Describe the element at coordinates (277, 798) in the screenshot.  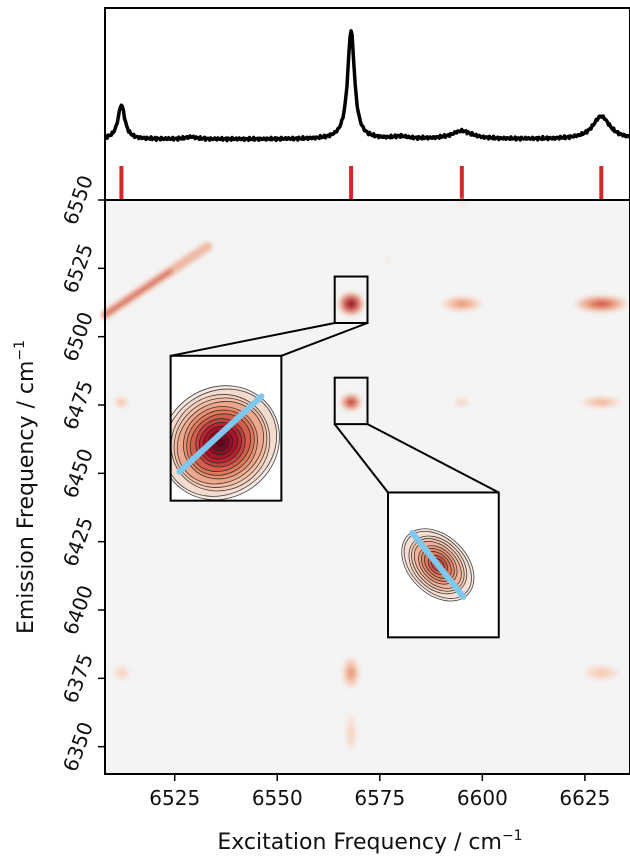
I see `x-tick-label-1: 6550` at that location.